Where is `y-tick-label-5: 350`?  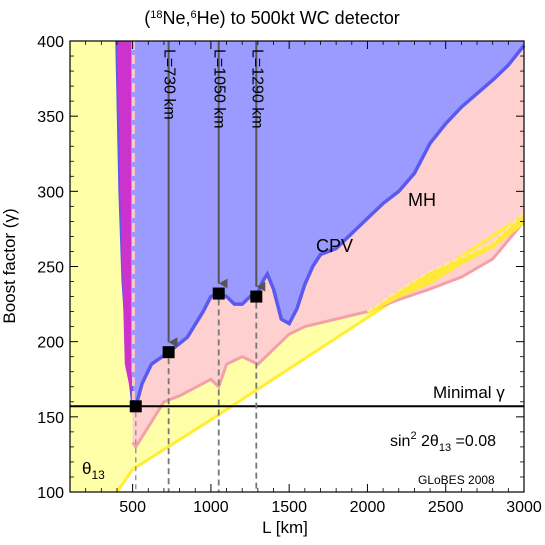
y-tick-label-5: 350 is located at coordinates (50, 117).